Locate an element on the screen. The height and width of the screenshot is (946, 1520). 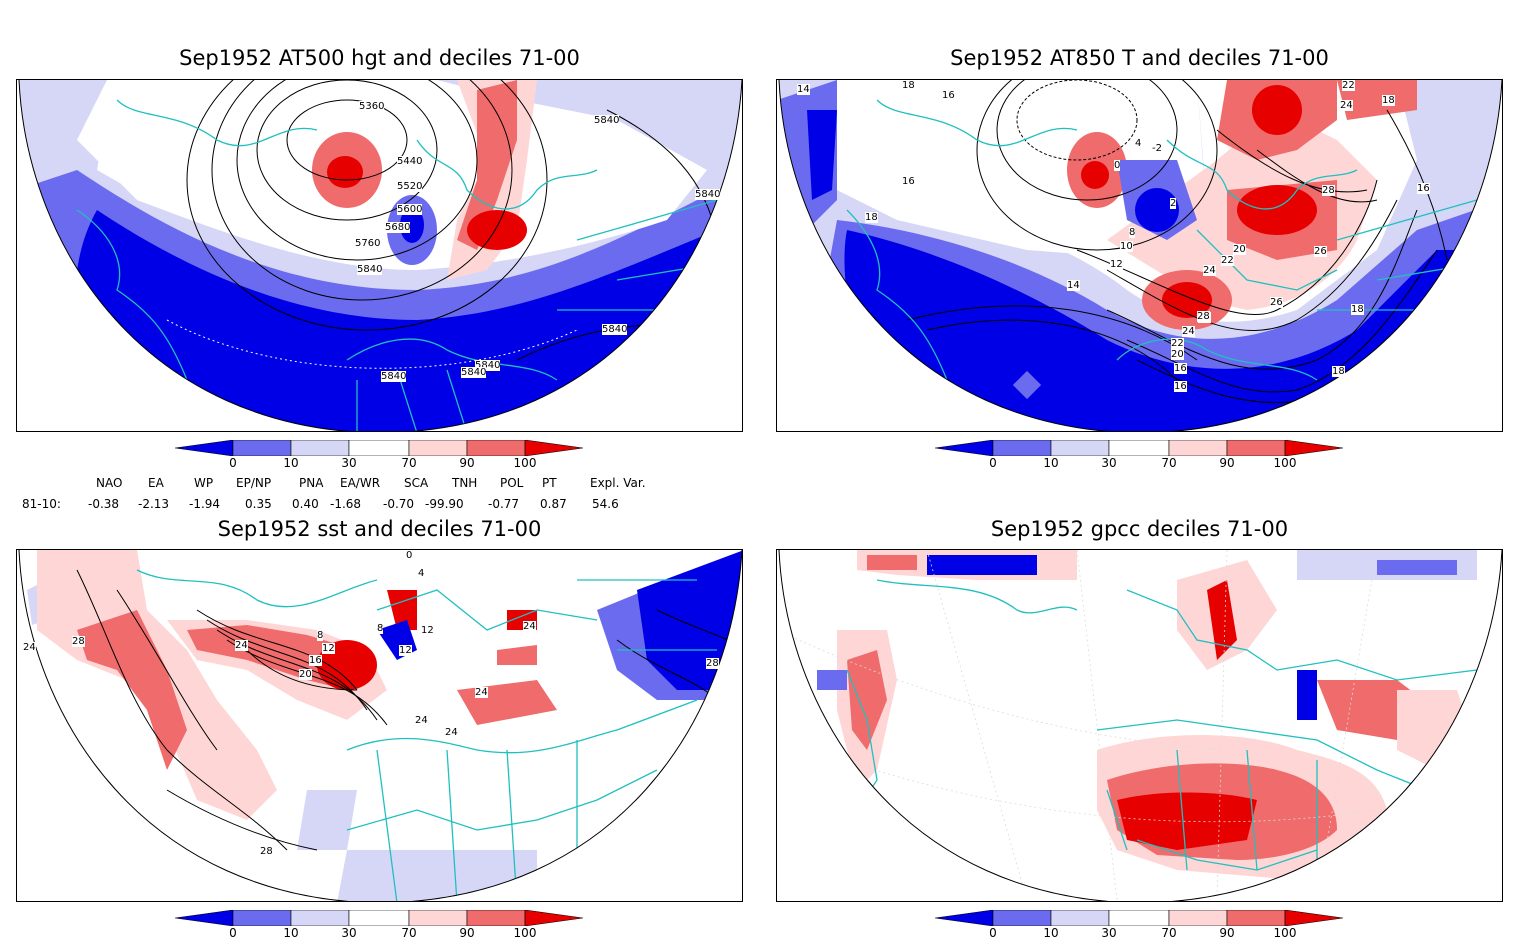
index-value-nao: -0.38 is located at coordinates (104, 504).